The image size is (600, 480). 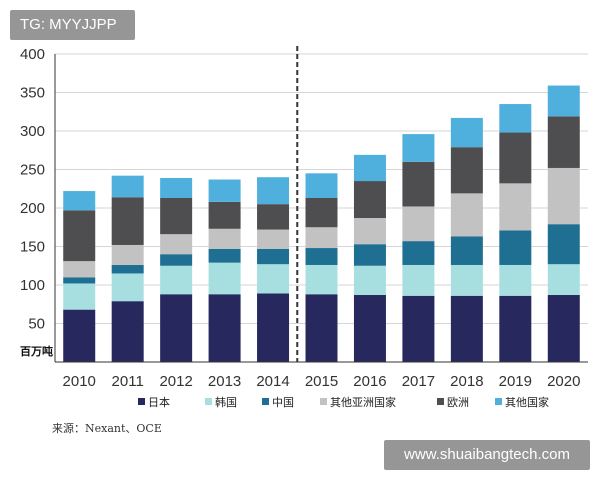 I want to click on x-tick-label: 2013, so click(x=224, y=381).